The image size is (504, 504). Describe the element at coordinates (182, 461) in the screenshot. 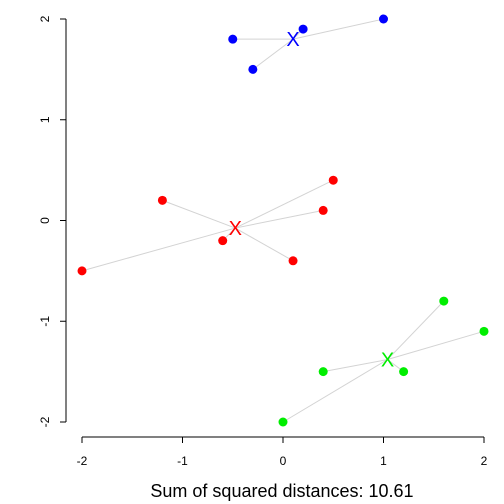

I see `x-tick-label: -1` at that location.